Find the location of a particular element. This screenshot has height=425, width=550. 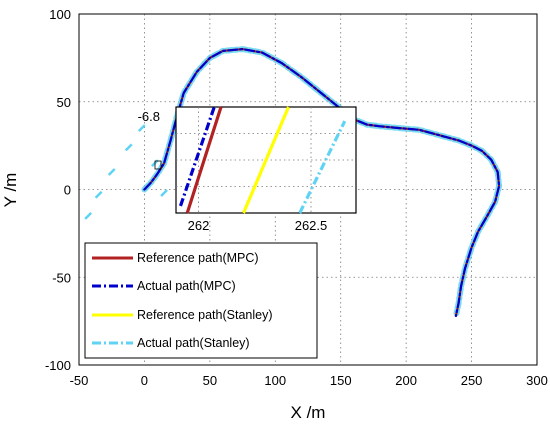

inset-x-tick-label: 262.5 is located at coordinates (311, 225).